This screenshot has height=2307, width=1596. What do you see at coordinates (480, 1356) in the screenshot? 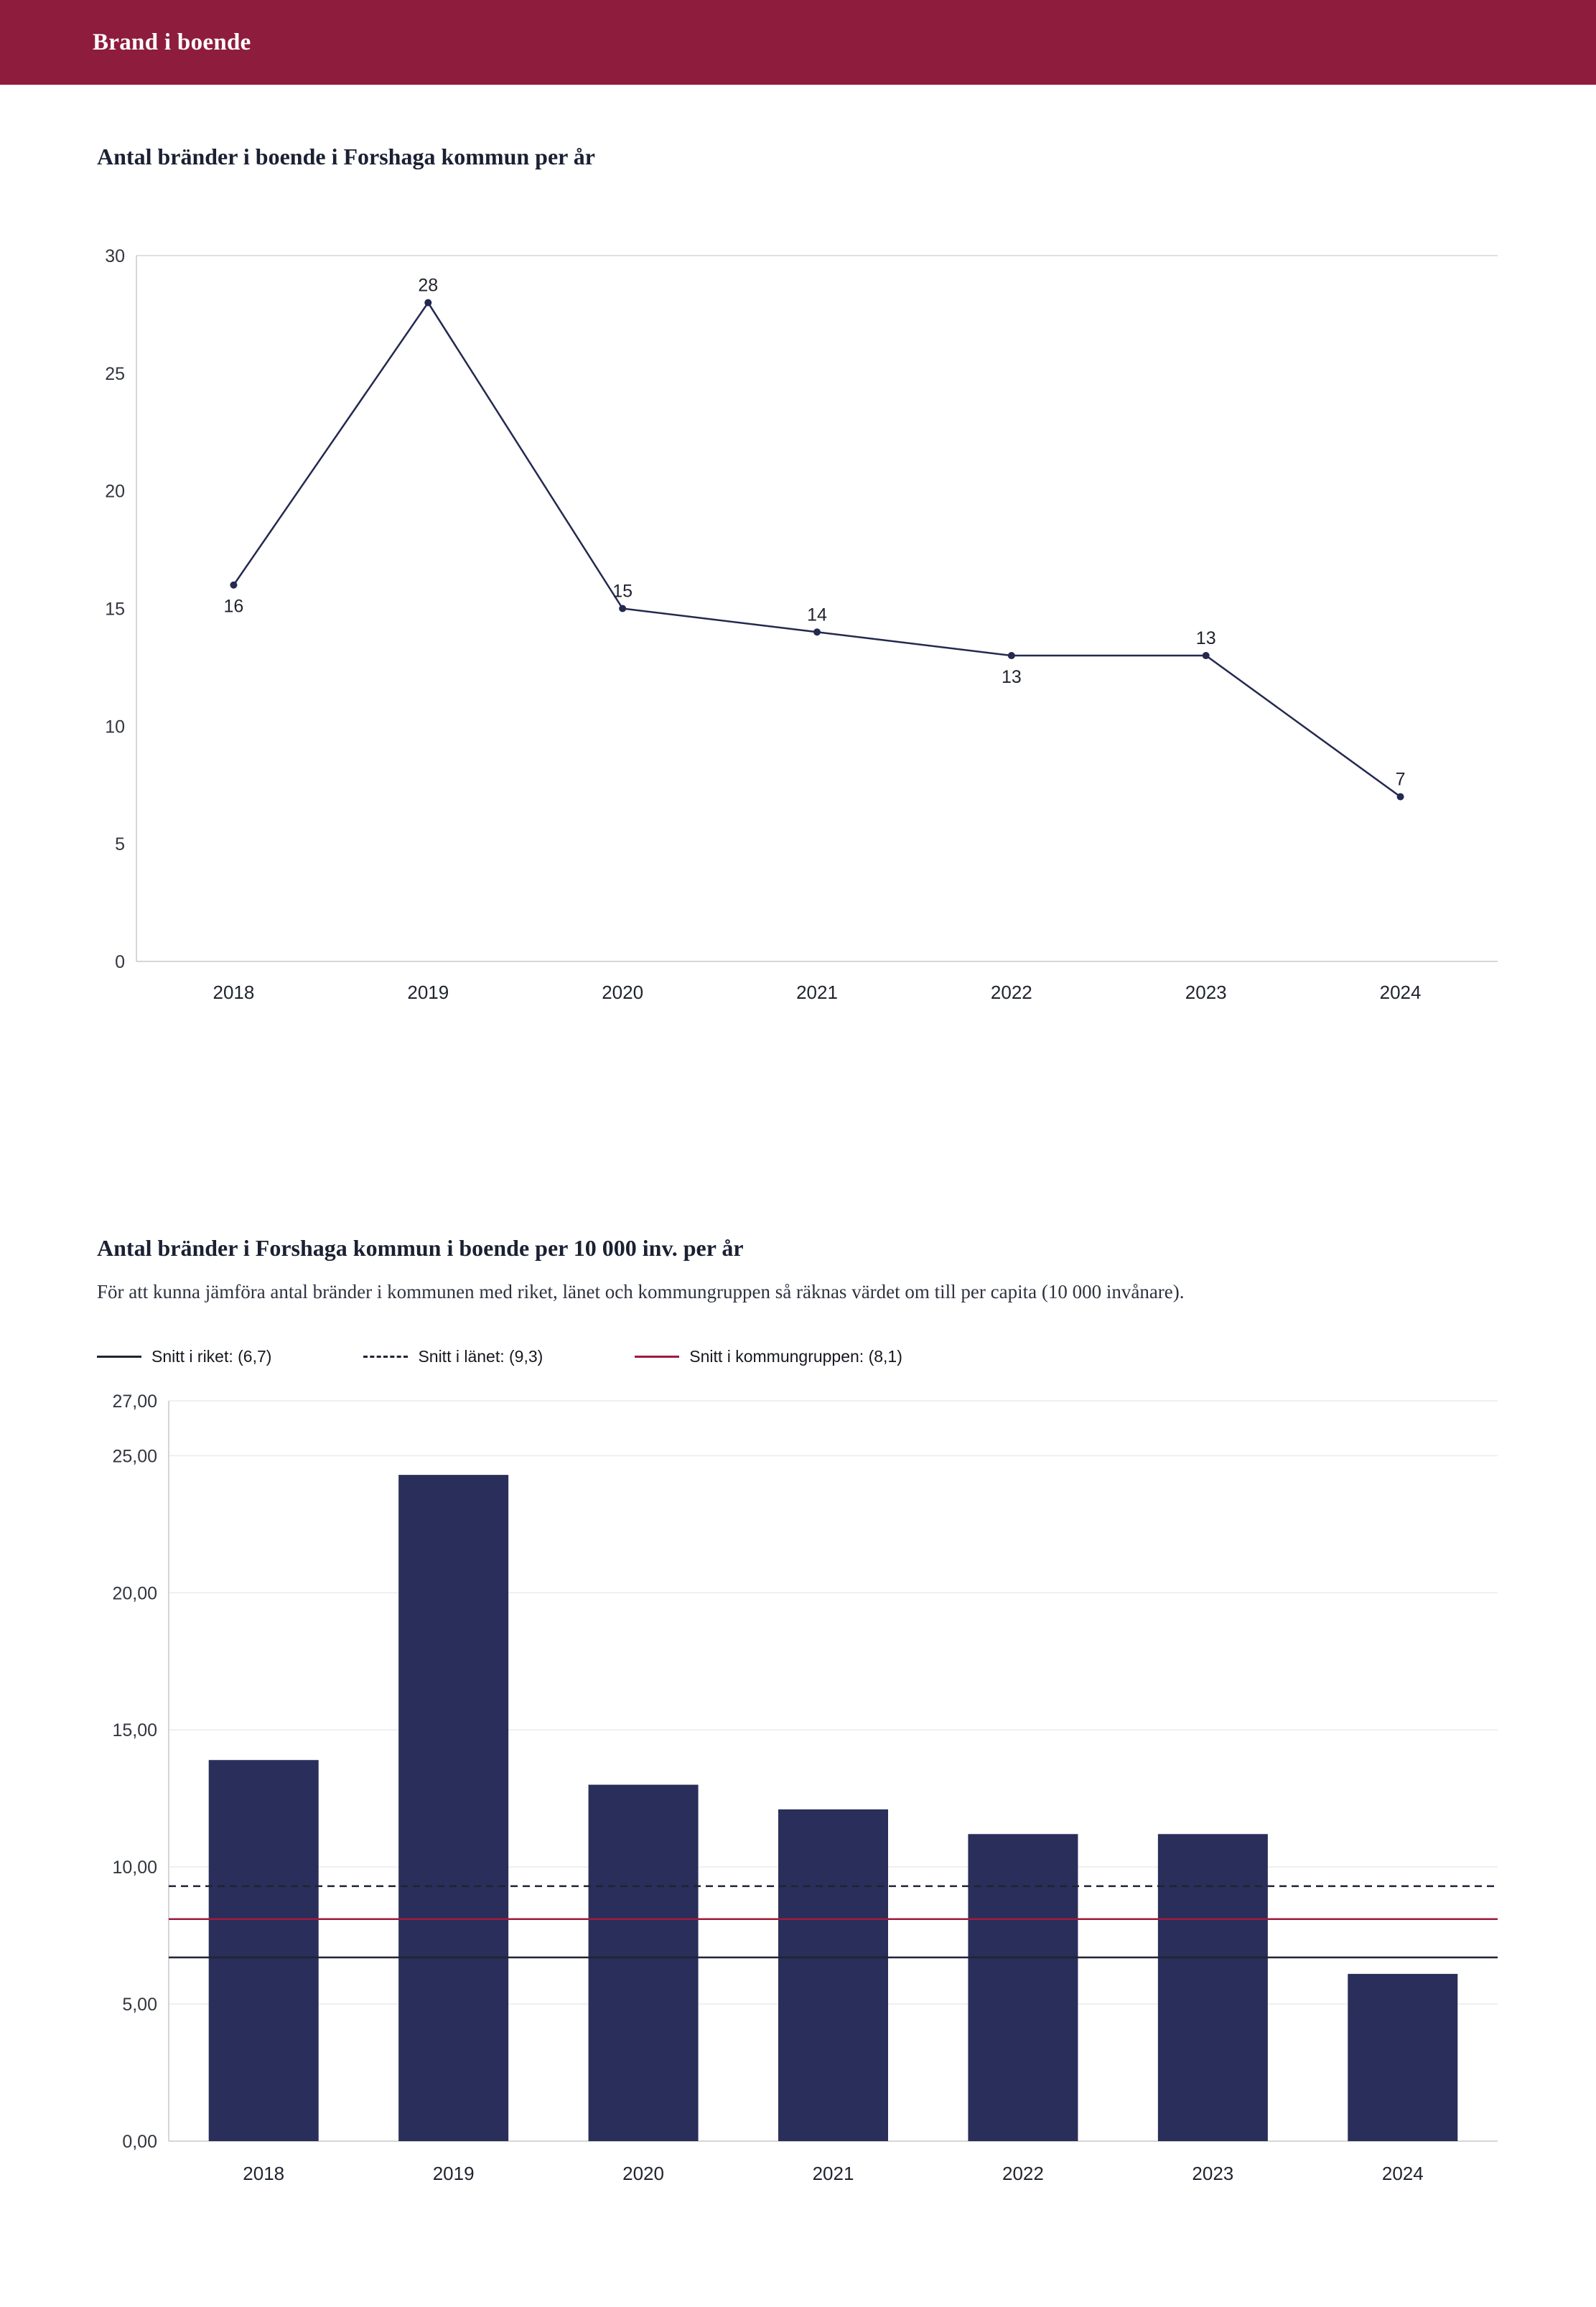
I see `legend-label: Snitt i länet: (9,3)` at bounding box center [480, 1356].